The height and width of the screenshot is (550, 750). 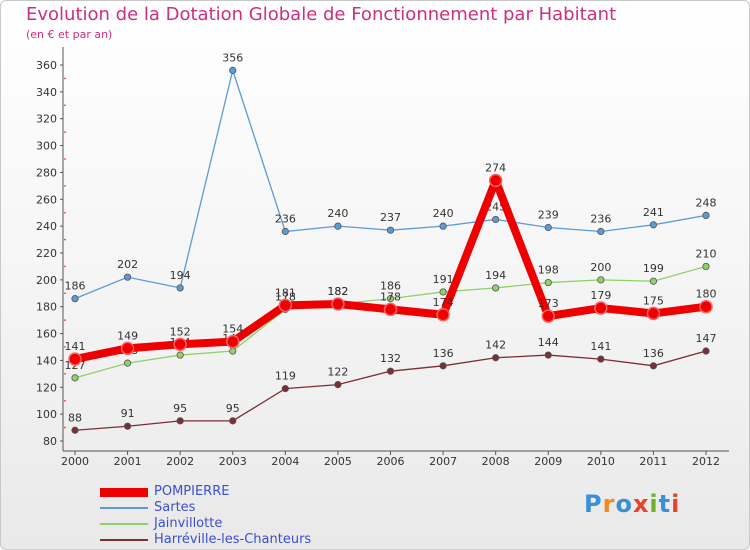 I want to click on x-tick-label: 2008, so click(x=496, y=461).